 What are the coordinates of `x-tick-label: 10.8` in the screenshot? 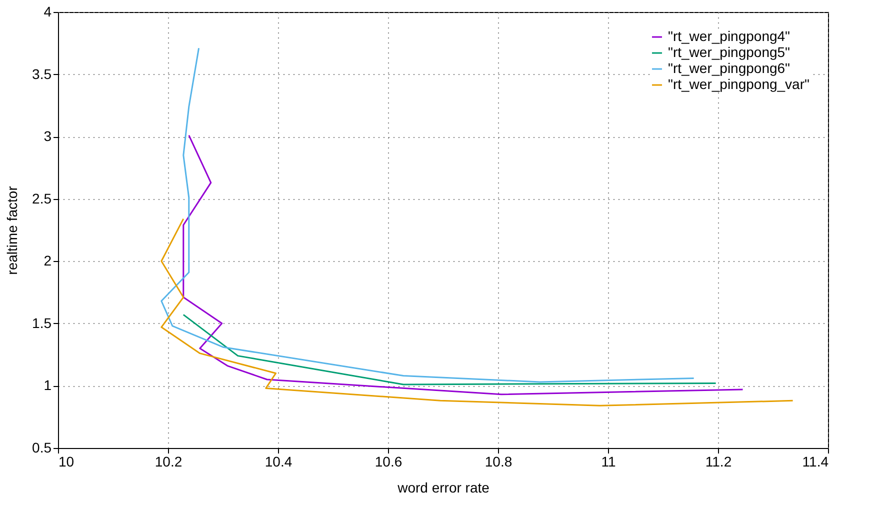 It's located at (498, 462).